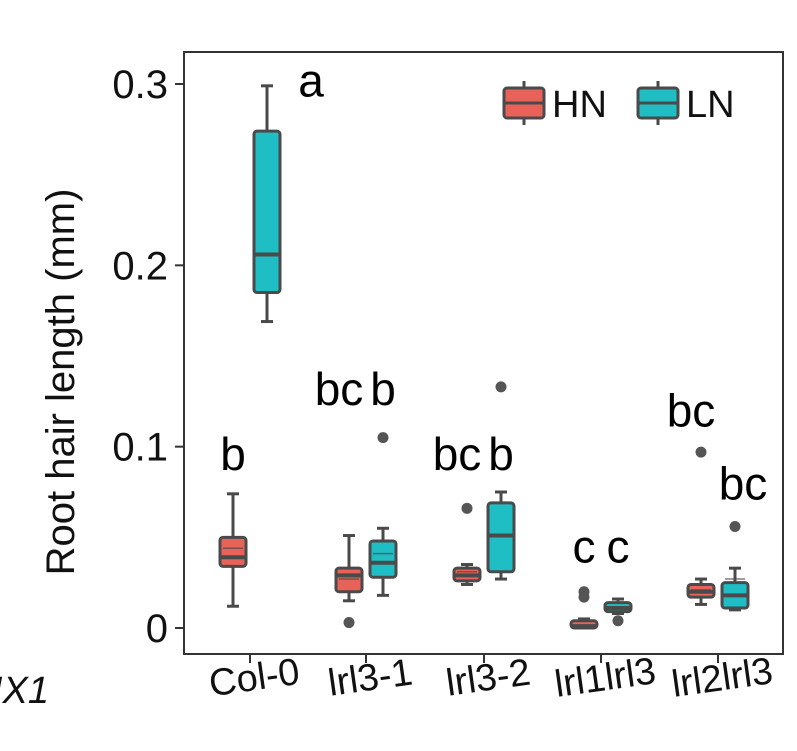 Image resolution: width=797 pixels, height=751 pixels. I want to click on y-tick-label-1: 0.1, so click(140, 448).